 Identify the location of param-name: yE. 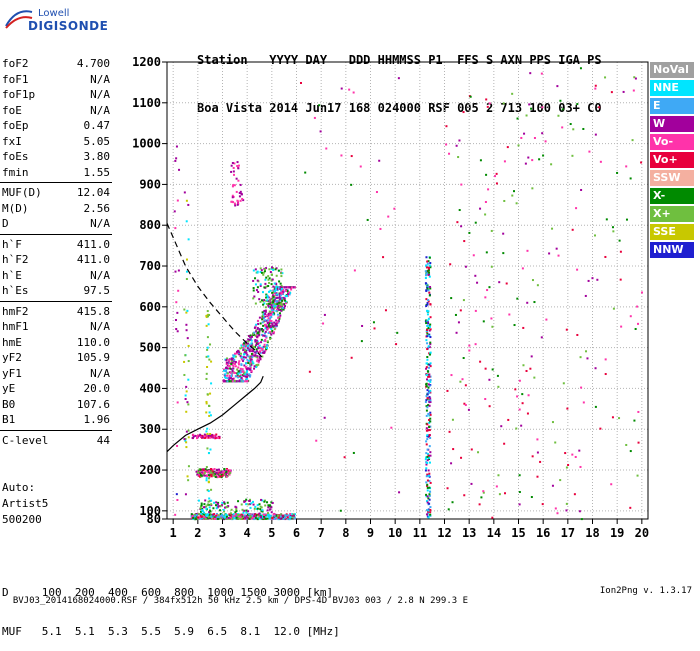
(9, 388).